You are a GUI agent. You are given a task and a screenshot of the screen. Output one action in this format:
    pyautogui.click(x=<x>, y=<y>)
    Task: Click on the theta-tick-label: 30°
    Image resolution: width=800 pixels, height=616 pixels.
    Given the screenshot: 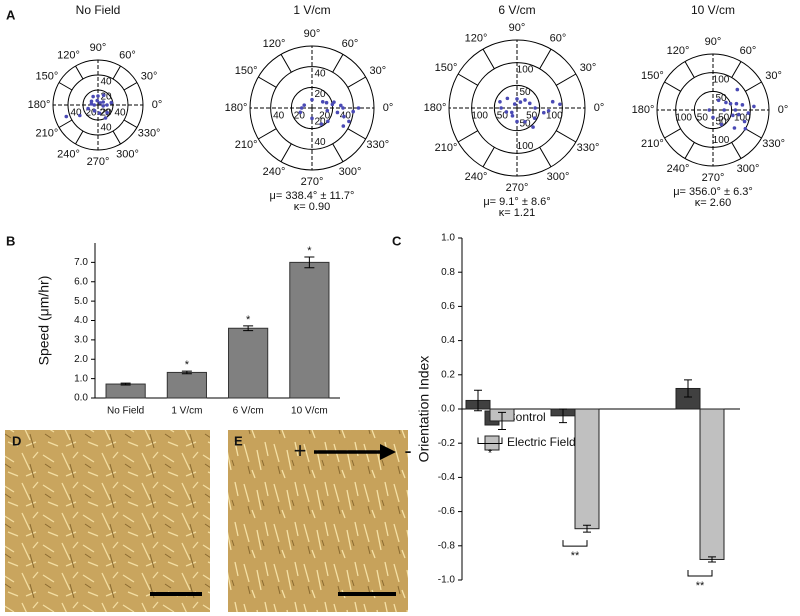 What is the action you would take?
    pyautogui.click(x=773, y=76)
    